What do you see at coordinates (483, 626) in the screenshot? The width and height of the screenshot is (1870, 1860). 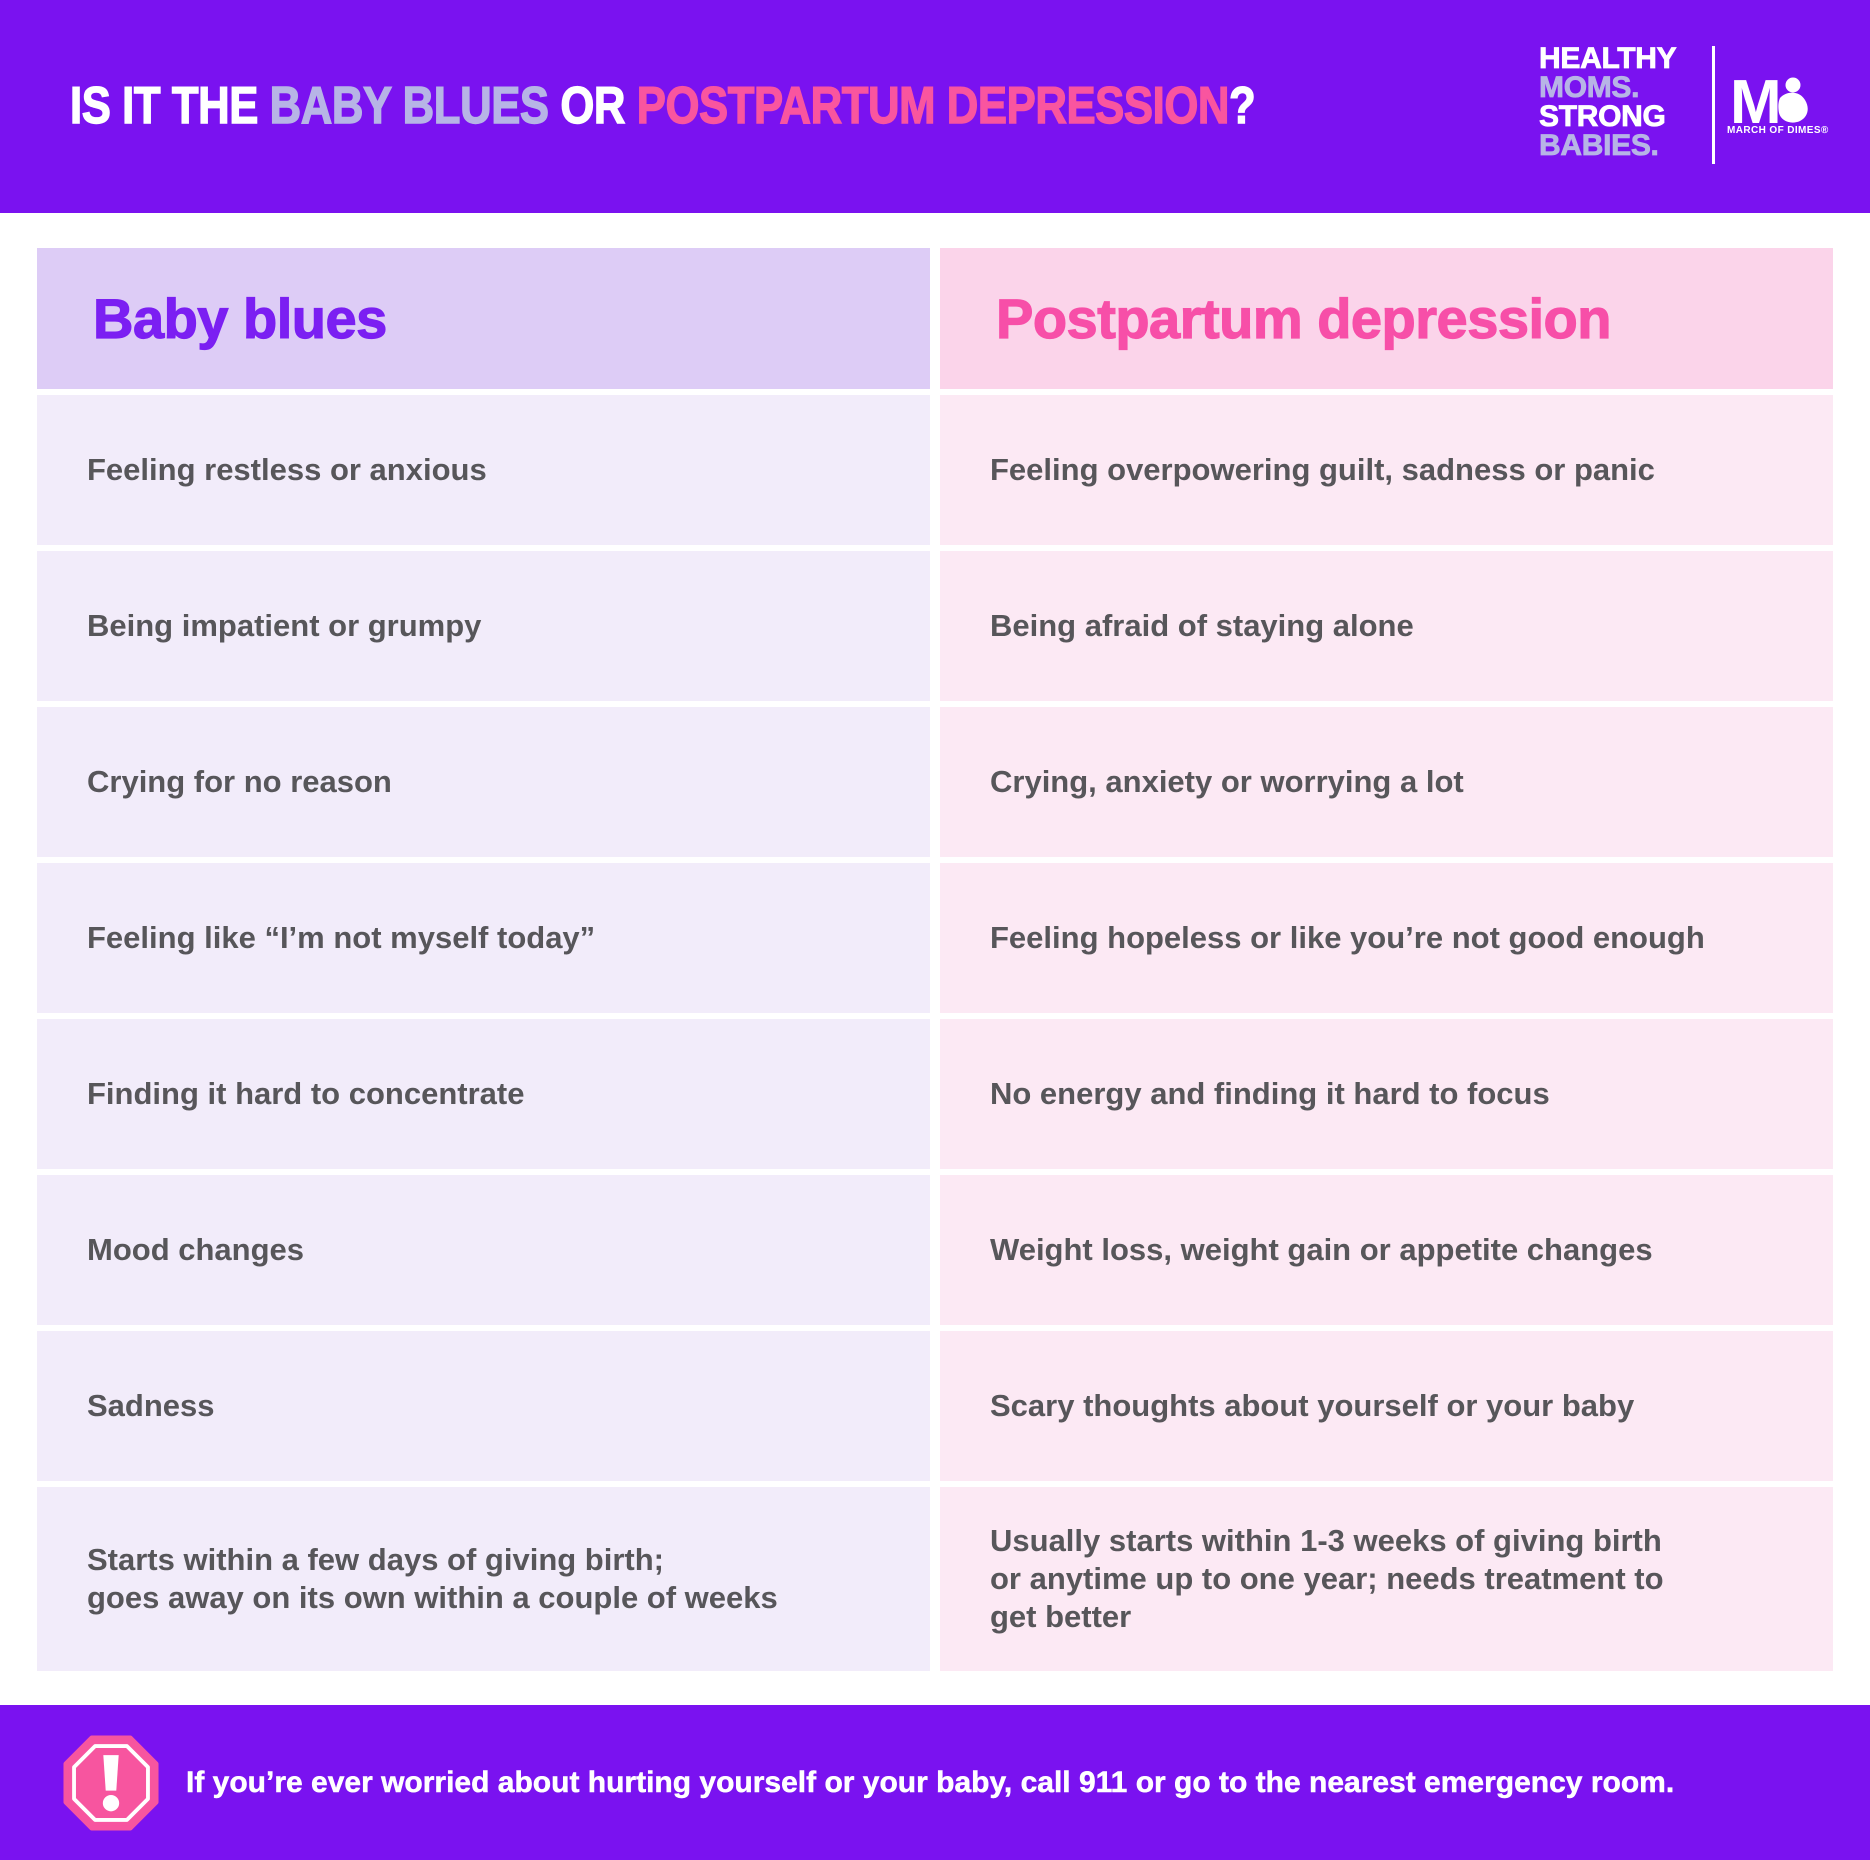 I see `baby-blues-symptom-2: Being impatient or grumpy` at bounding box center [483, 626].